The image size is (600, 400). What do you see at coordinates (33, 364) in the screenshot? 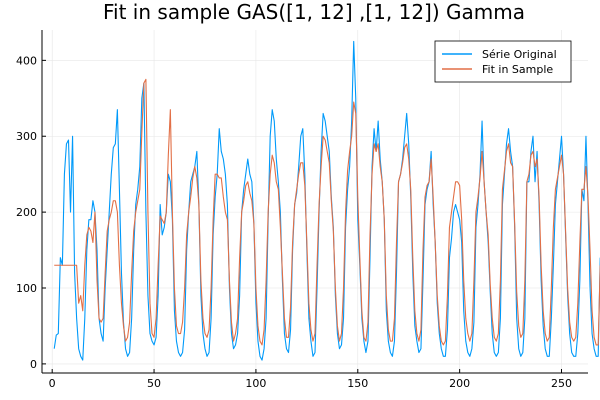
I see `y-tick-label: 0` at bounding box center [33, 364].